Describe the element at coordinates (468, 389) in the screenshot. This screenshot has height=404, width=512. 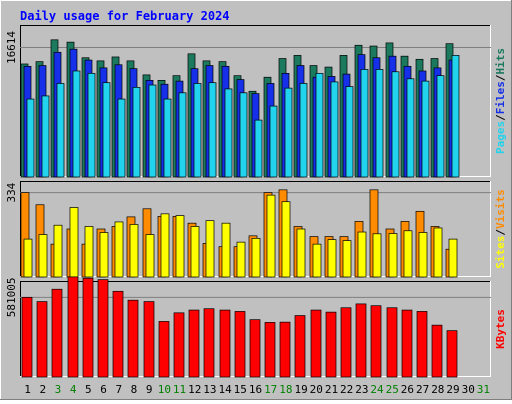
I see `x-tick-label-day-30: 30` at that location.